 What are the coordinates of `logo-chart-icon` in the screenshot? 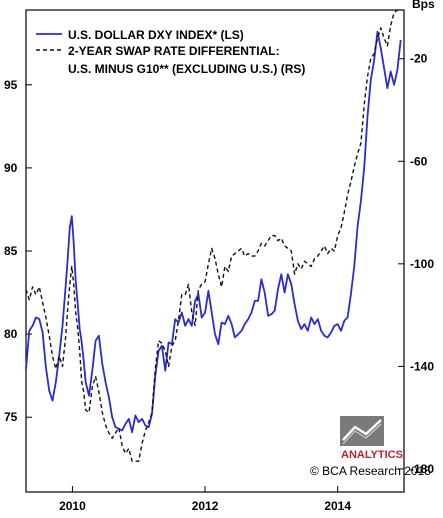 It's located at (362, 430).